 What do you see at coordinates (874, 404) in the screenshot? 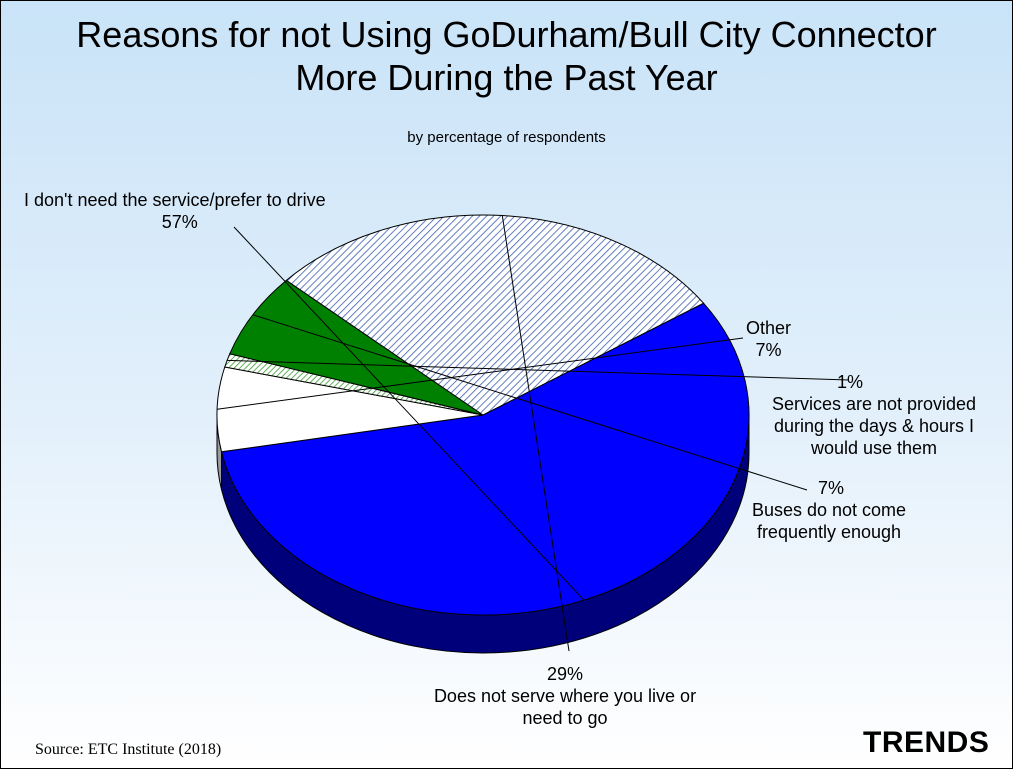
I see `label-services-line-1: Services are not provided` at bounding box center [874, 404].